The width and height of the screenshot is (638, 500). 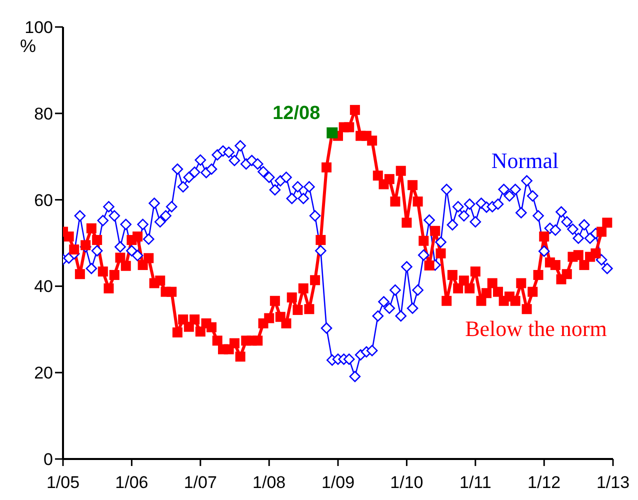 I want to click on y-tick-label: 80, so click(x=43, y=114).